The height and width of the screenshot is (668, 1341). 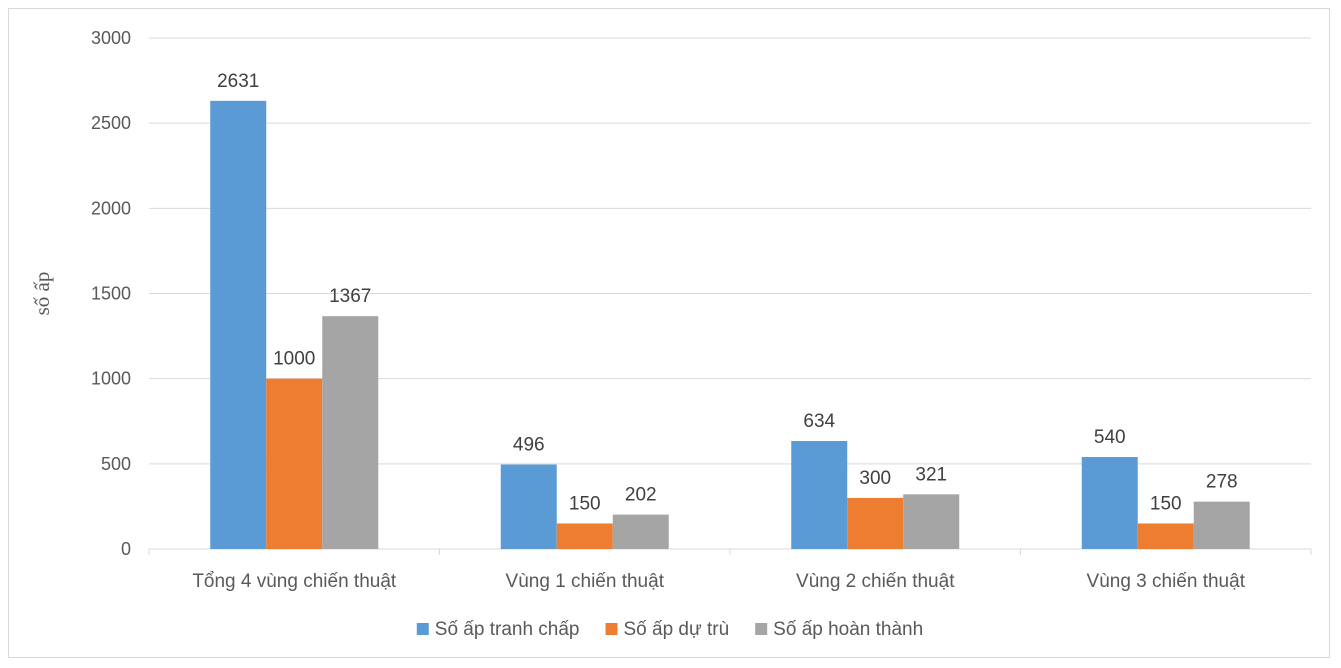 I want to click on data-label: 1000, so click(x=294, y=359).